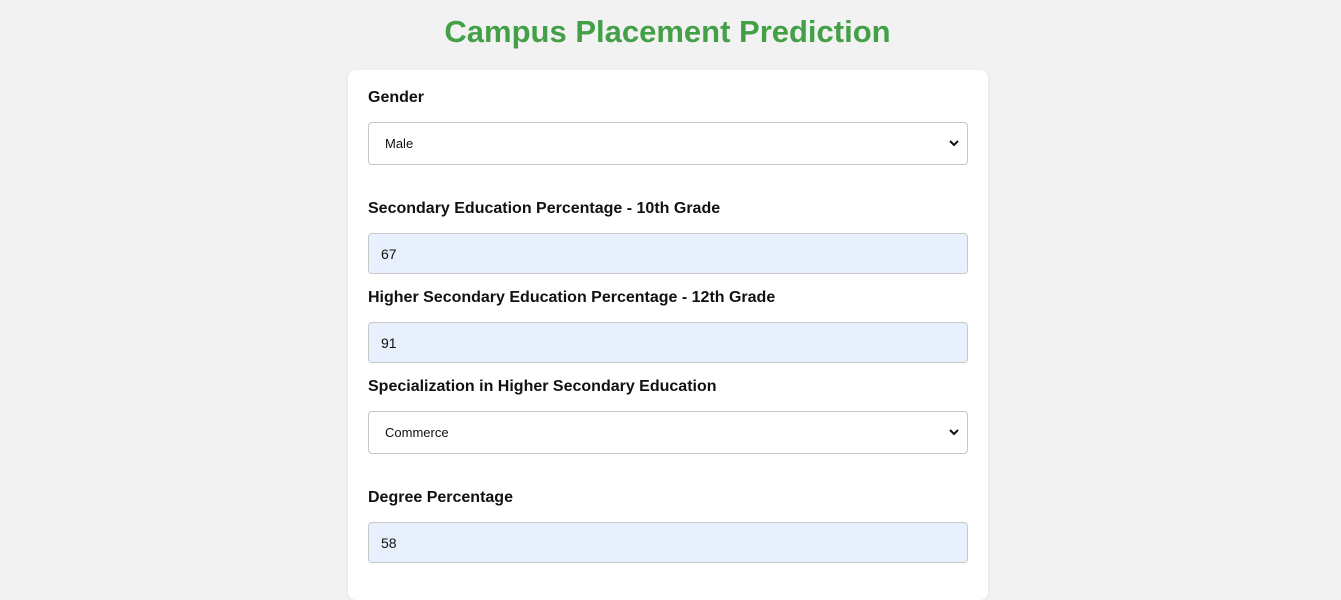 The width and height of the screenshot is (1341, 600). Describe the element at coordinates (396, 97) in the screenshot. I see `gender-label: Gender` at that location.